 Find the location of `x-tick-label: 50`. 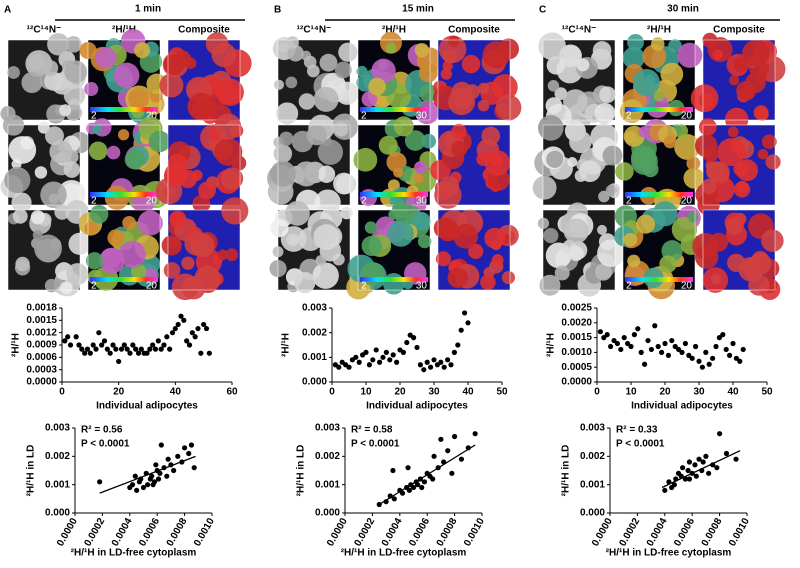

x-tick-label: 50 is located at coordinates (767, 392).